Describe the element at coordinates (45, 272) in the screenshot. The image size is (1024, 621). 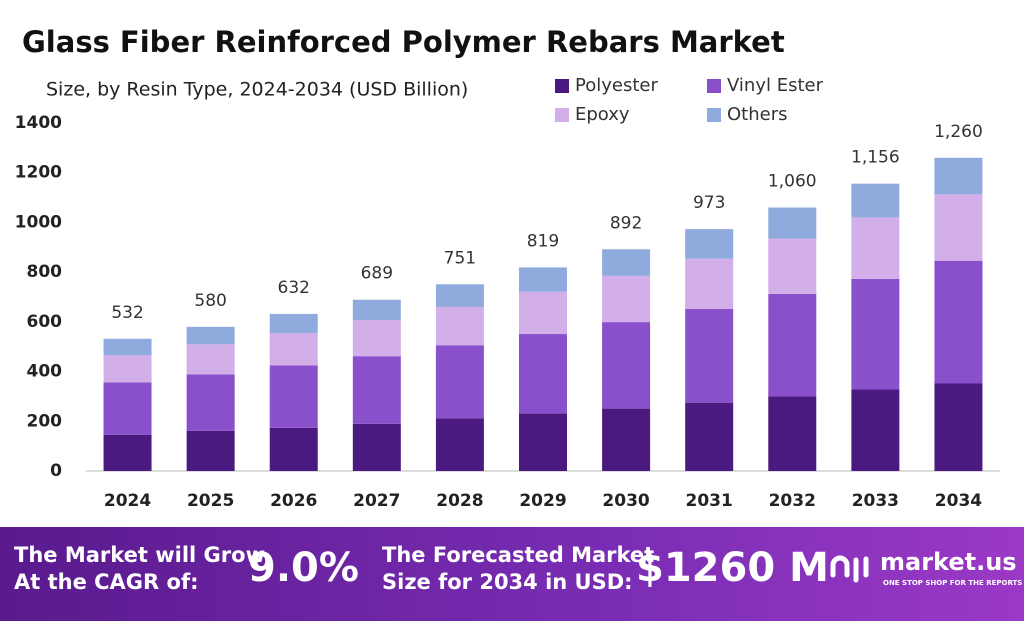
I see `y-tick-label: 800` at that location.